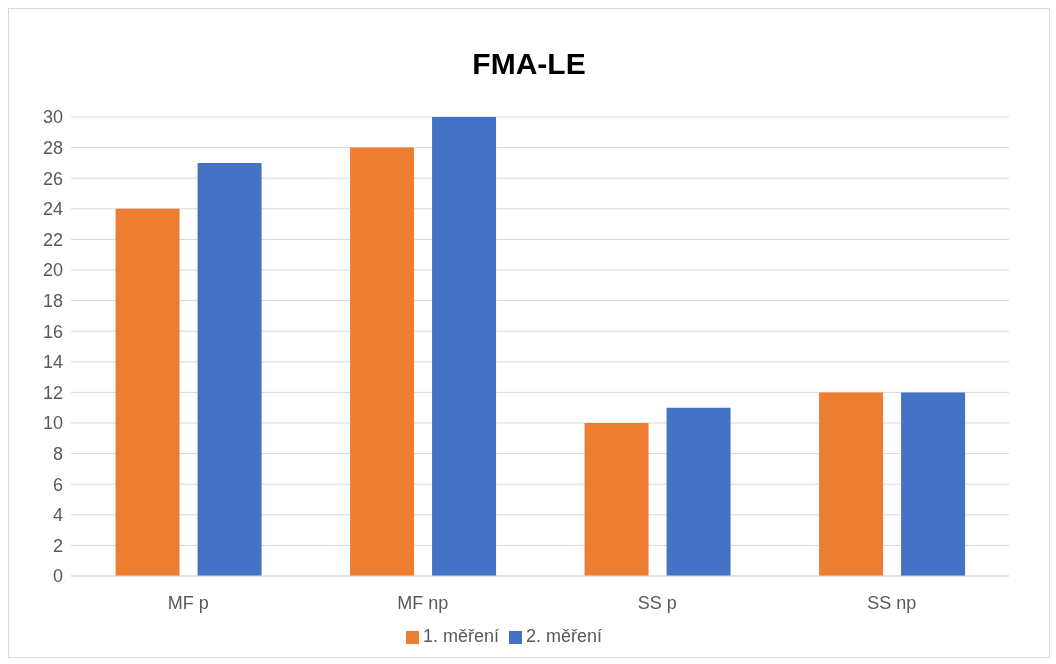 The width and height of the screenshot is (1056, 664). I want to click on y-tick-label: 28, so click(52, 147).